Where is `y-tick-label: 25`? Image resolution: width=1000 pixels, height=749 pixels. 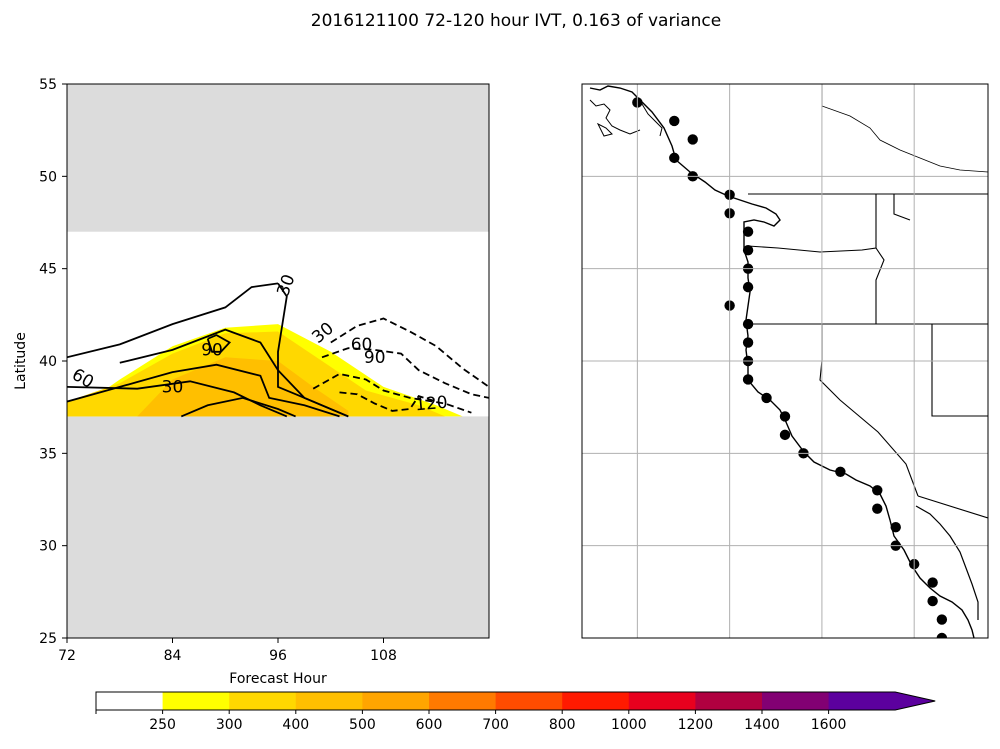
y-tick-label: 25 is located at coordinates (48, 639).